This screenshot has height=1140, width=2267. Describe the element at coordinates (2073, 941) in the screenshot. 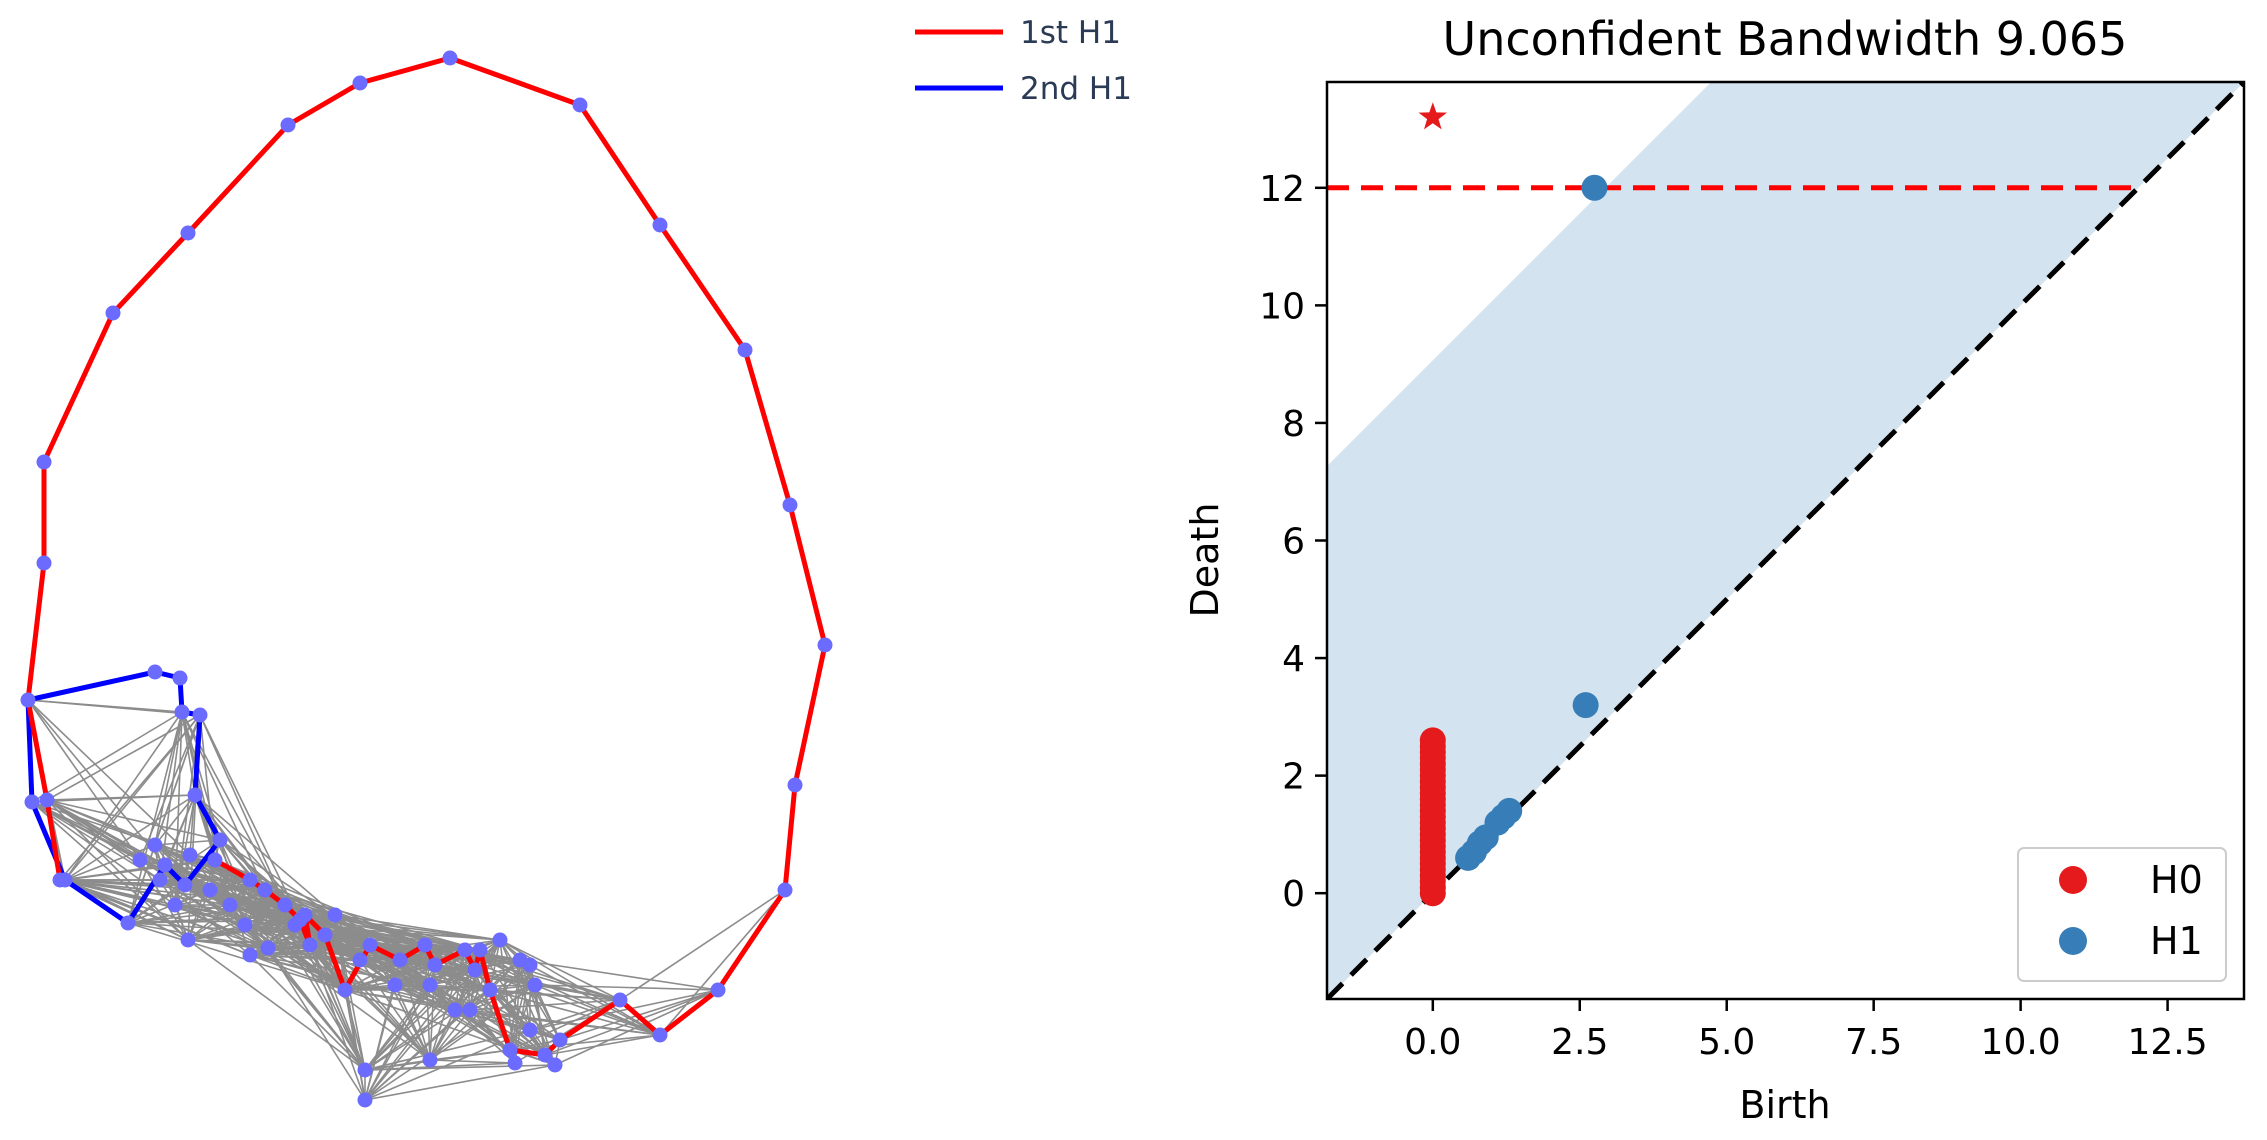

I see `legend-marker-h1` at that location.